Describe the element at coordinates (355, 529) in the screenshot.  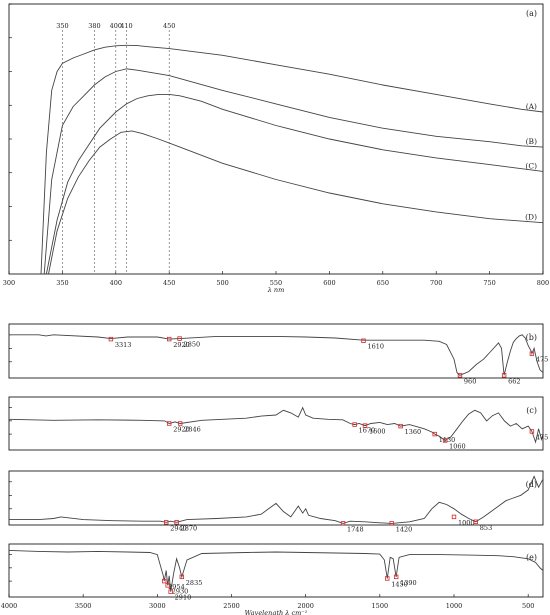
I see `peak-label: 1748` at that location.